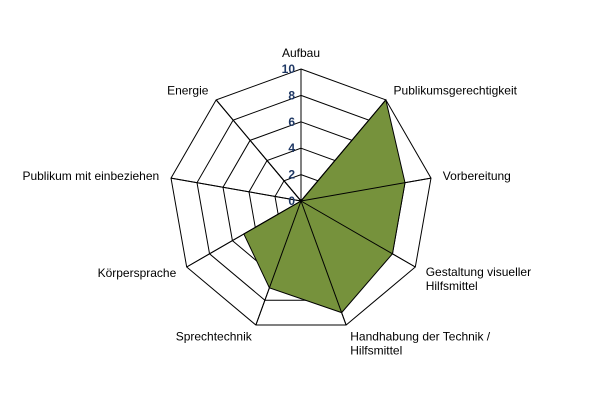 The image size is (600, 400). What do you see at coordinates (478, 272) in the screenshot?
I see `category-label-line: Gestaltung visueller` at bounding box center [478, 272].